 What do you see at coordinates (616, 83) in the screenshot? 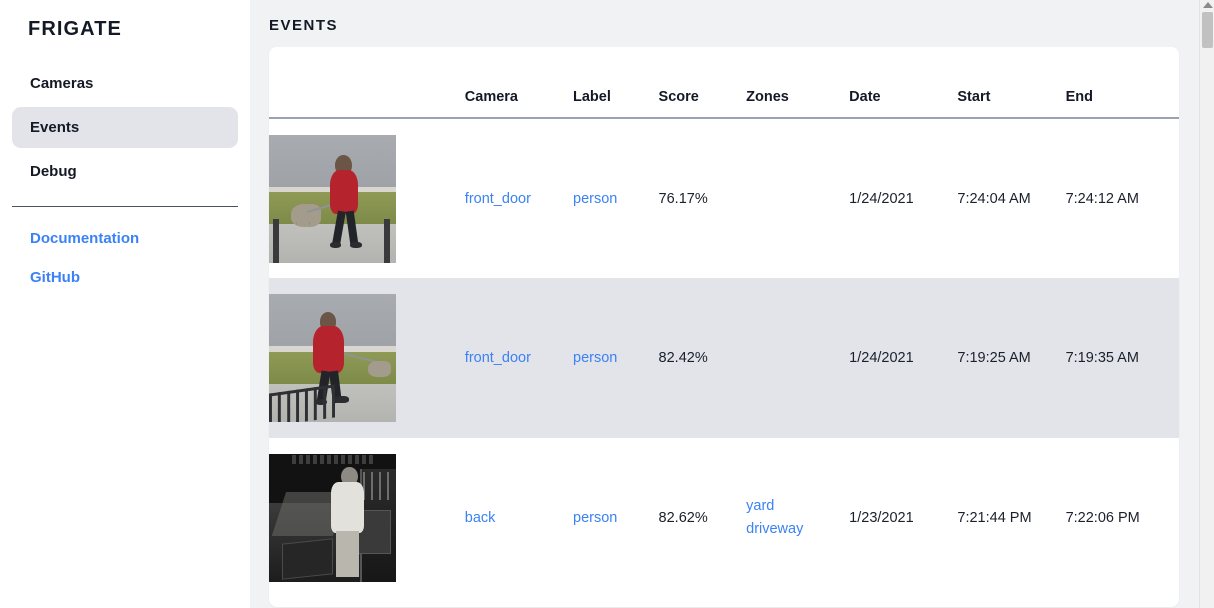
I see `column-header-label: Label` at bounding box center [616, 83].